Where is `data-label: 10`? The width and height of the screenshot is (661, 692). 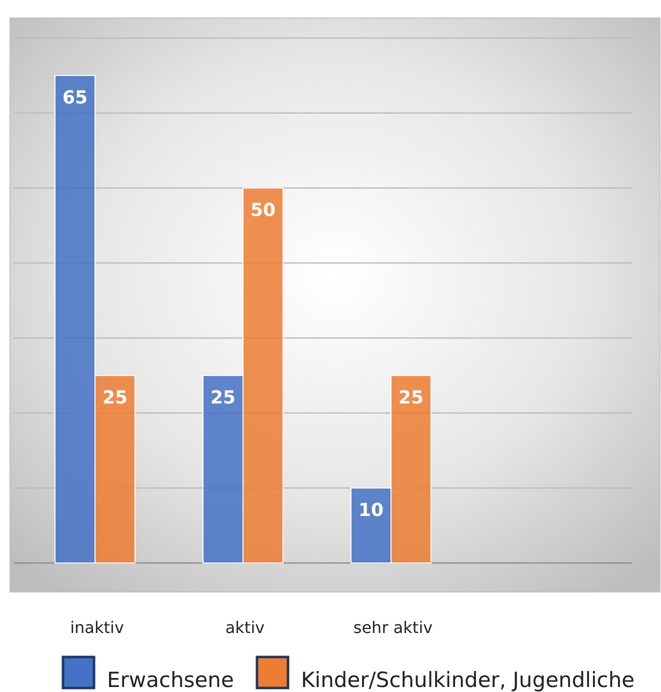 data-label: 10 is located at coordinates (371, 510).